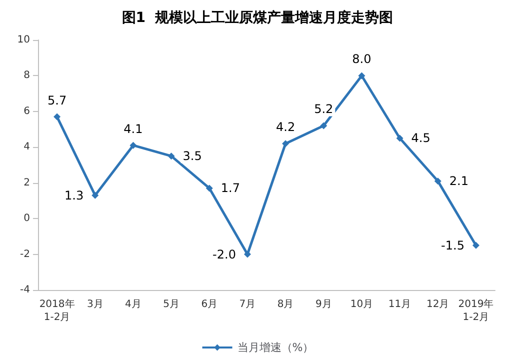 This screenshot has width=515, height=362. What do you see at coordinates (27, 111) in the screenshot?
I see `y-tick-label: 6` at bounding box center [27, 111].